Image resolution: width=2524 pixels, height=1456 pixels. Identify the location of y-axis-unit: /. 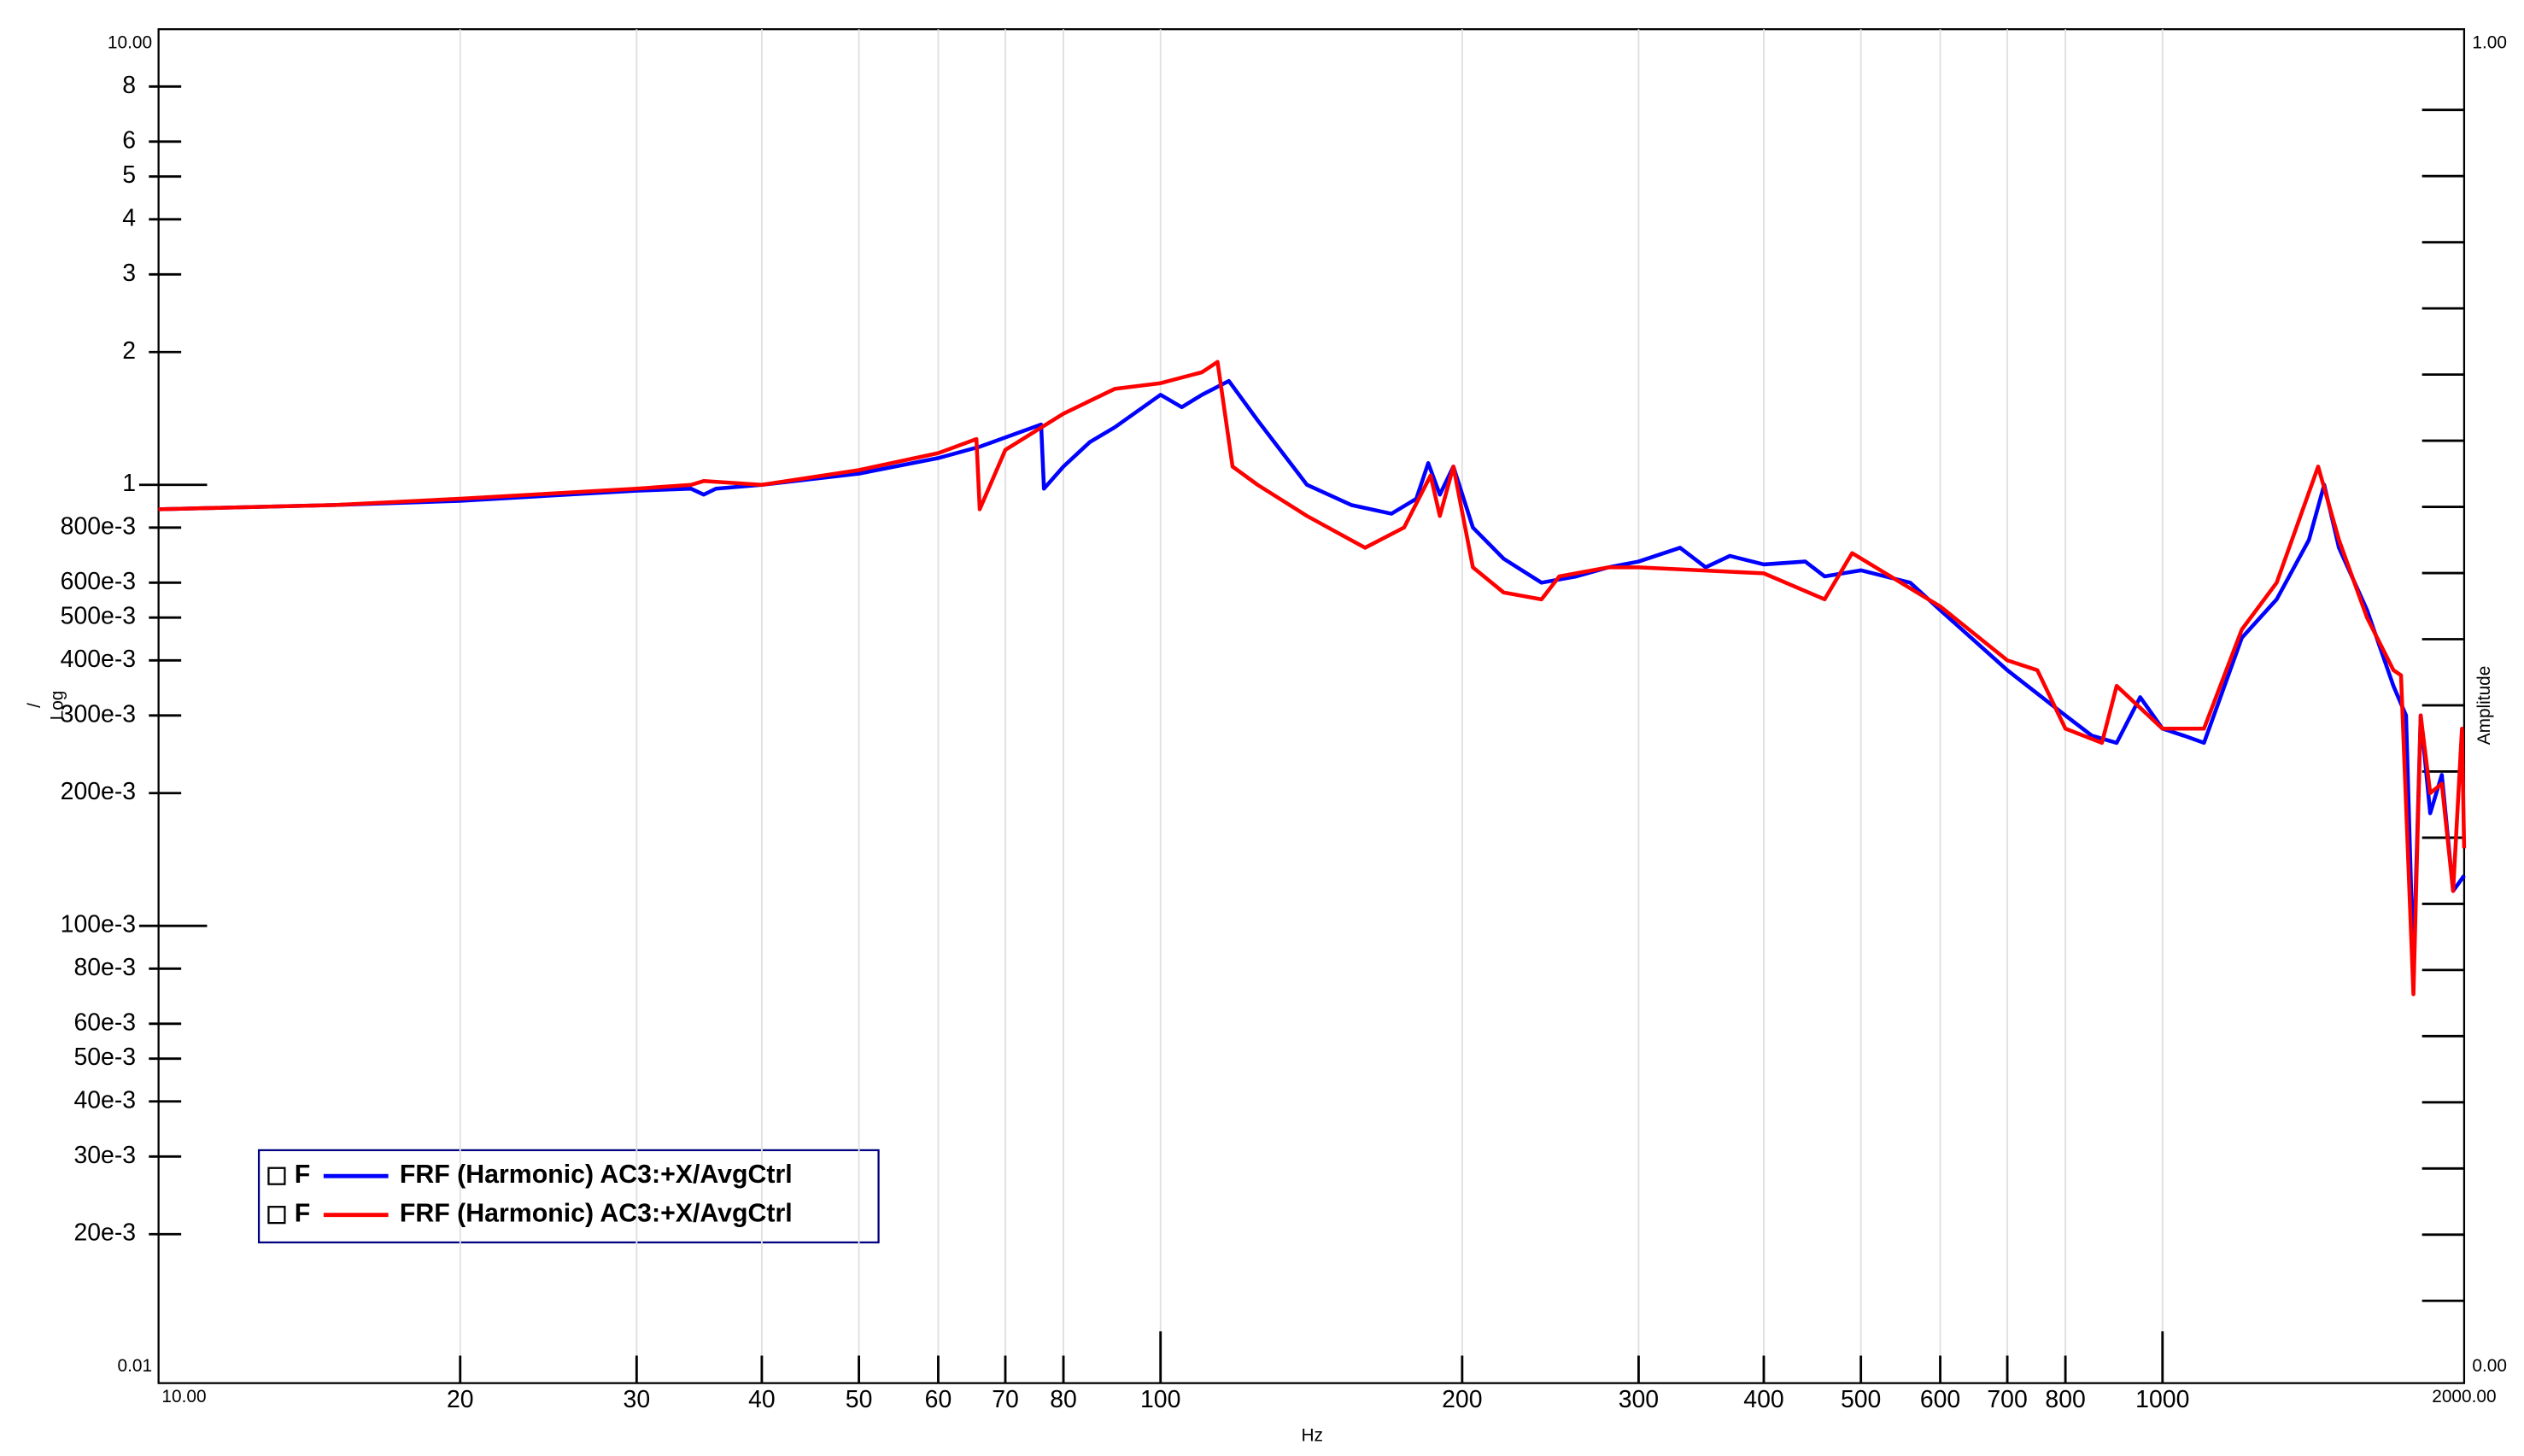
(34, 706).